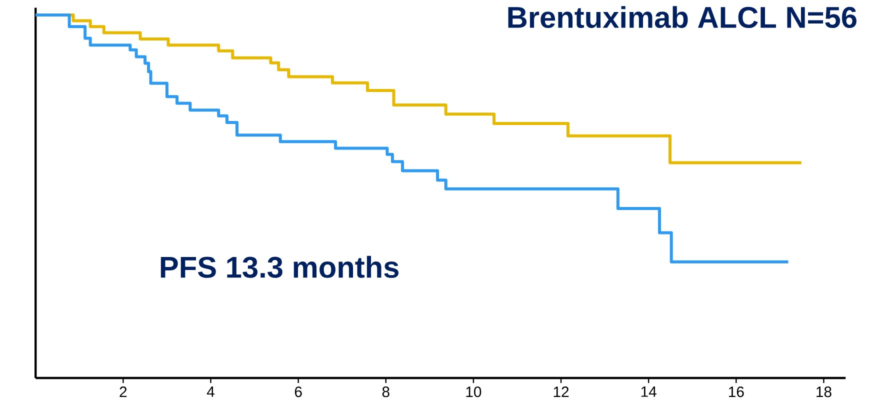 Image resolution: width=887 pixels, height=415 pixels. I want to click on annotation: PFS 13.3 months, so click(279, 267).